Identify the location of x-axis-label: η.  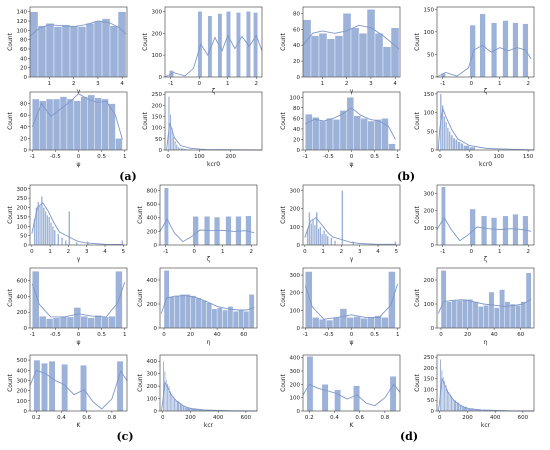
(209, 342).